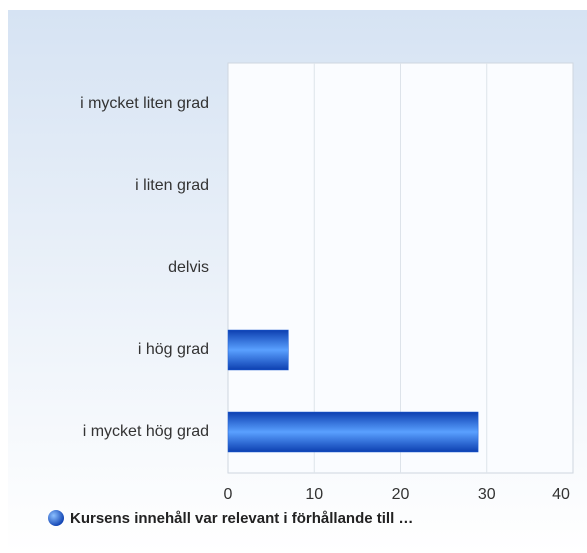  What do you see at coordinates (401, 494) in the screenshot?
I see `x-tick-label: 20` at bounding box center [401, 494].